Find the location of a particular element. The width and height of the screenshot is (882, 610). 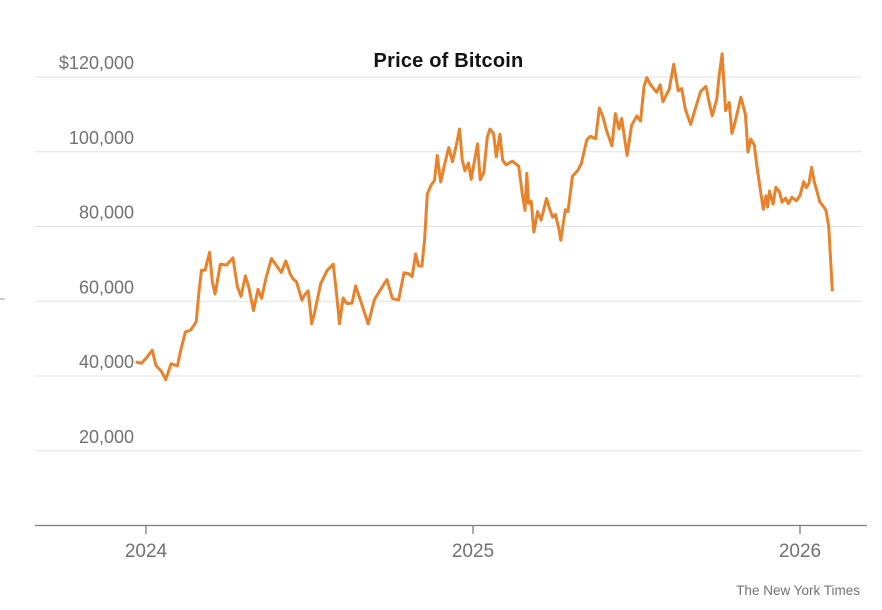

x-axis-label-2025: 2025 is located at coordinates (473, 551).